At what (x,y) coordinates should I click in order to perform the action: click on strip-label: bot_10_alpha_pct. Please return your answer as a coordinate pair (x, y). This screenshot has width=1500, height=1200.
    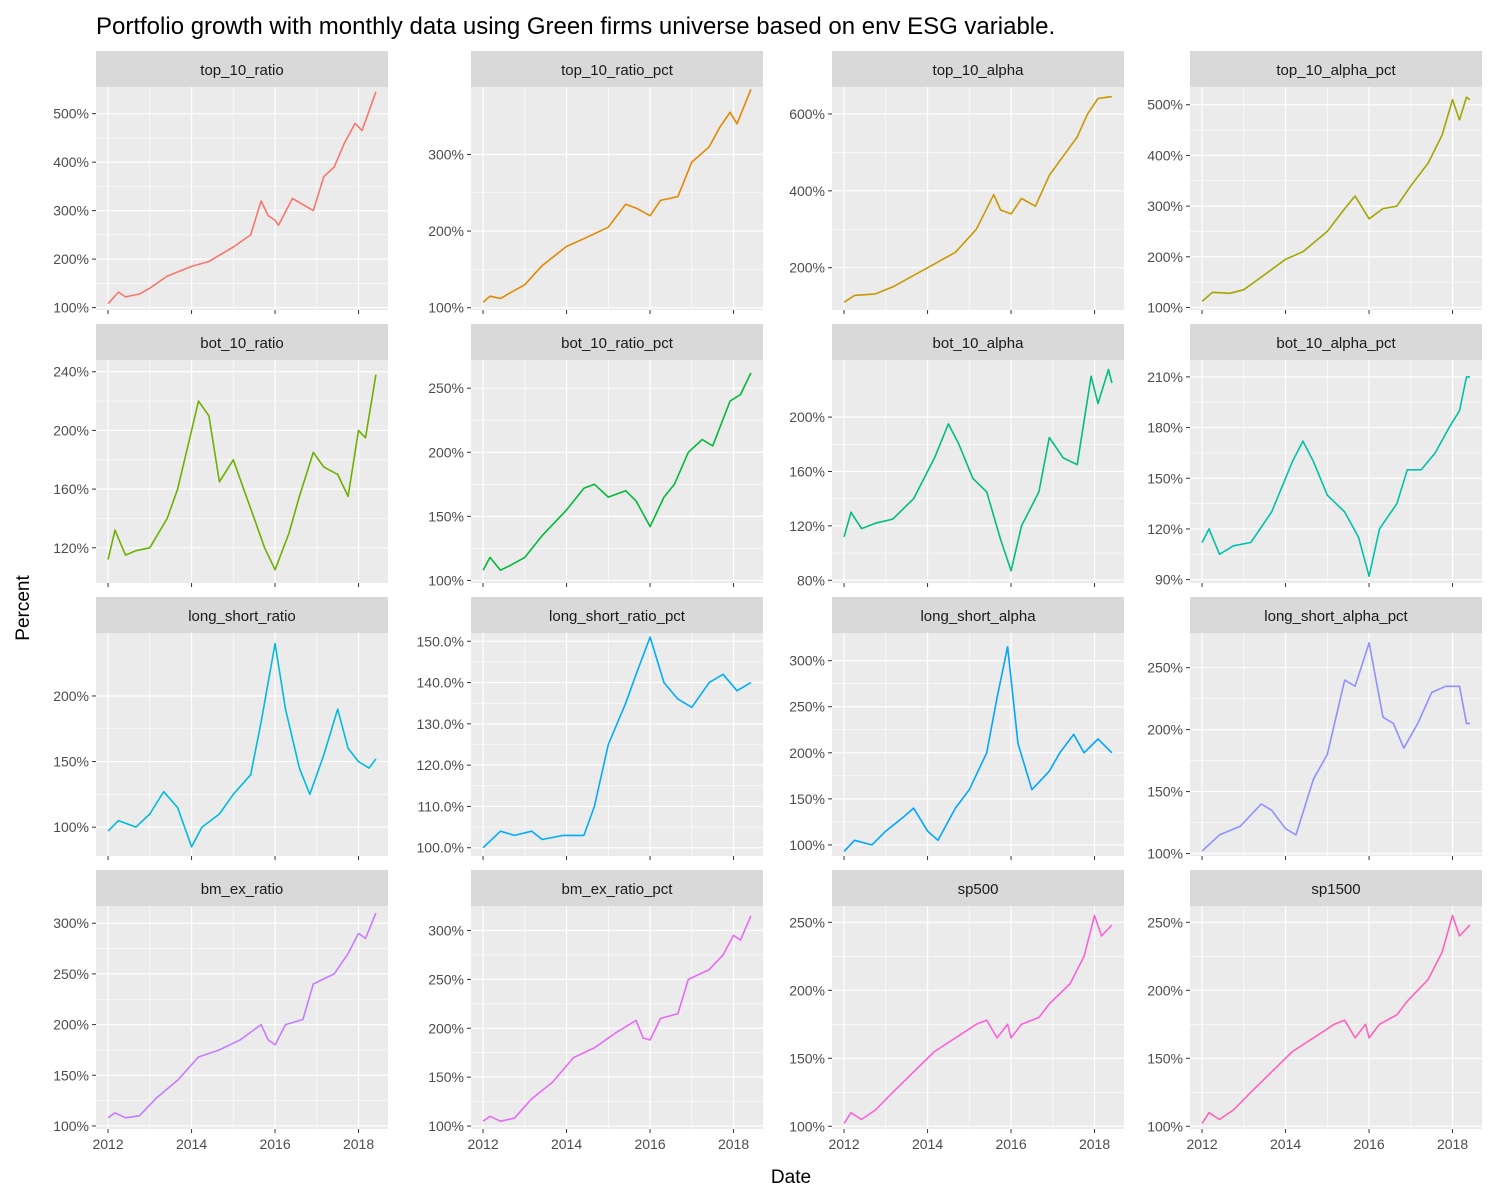
    Looking at the image, I should click on (1336, 343).